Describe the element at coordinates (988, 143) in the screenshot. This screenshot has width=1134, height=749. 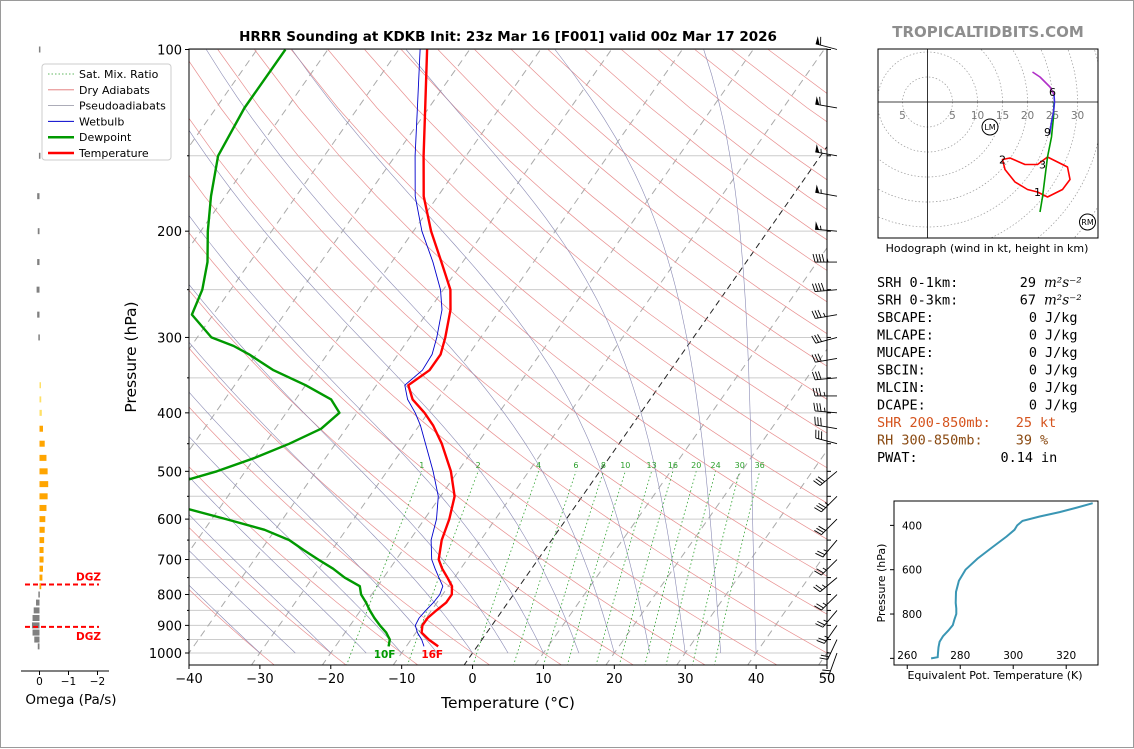
I see `hodograph-frame` at that location.